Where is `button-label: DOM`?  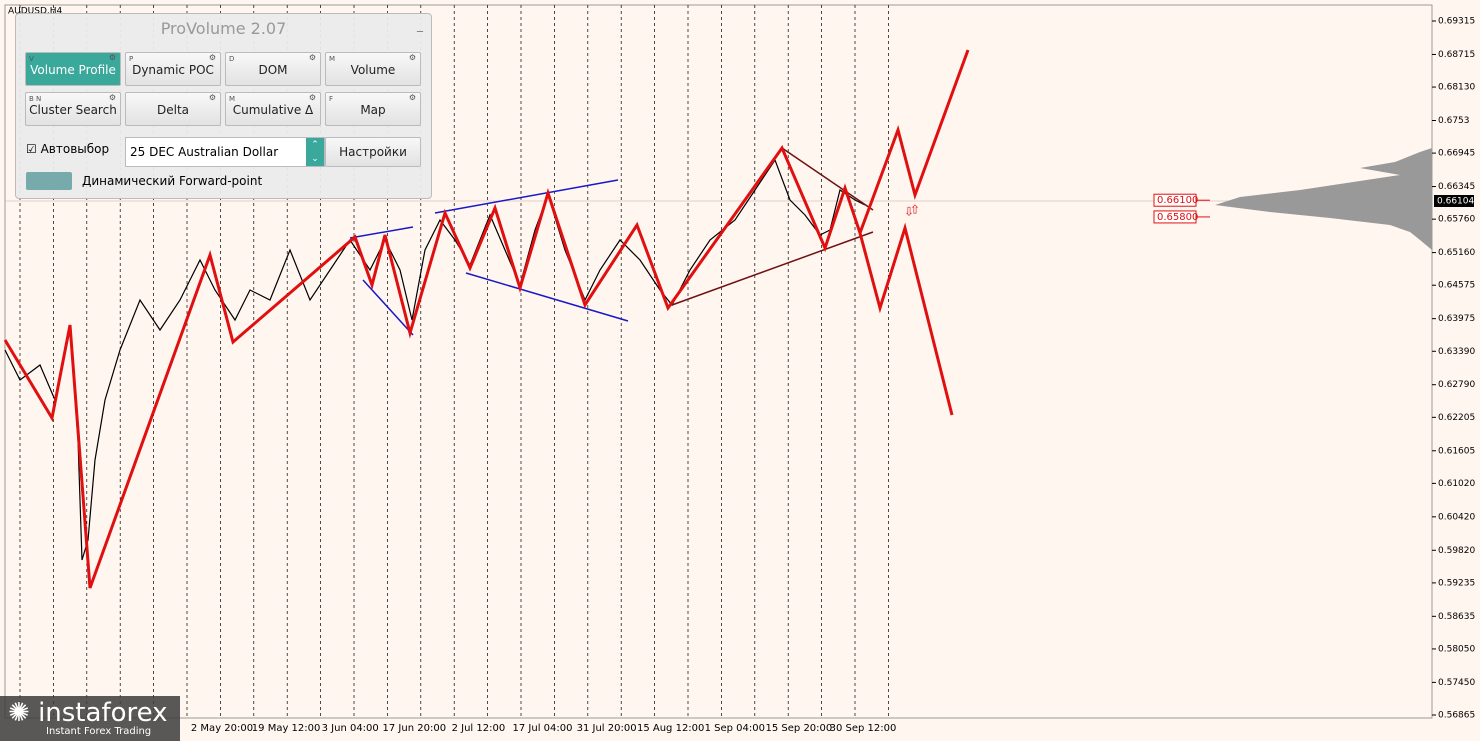 button-label: DOM is located at coordinates (273, 70).